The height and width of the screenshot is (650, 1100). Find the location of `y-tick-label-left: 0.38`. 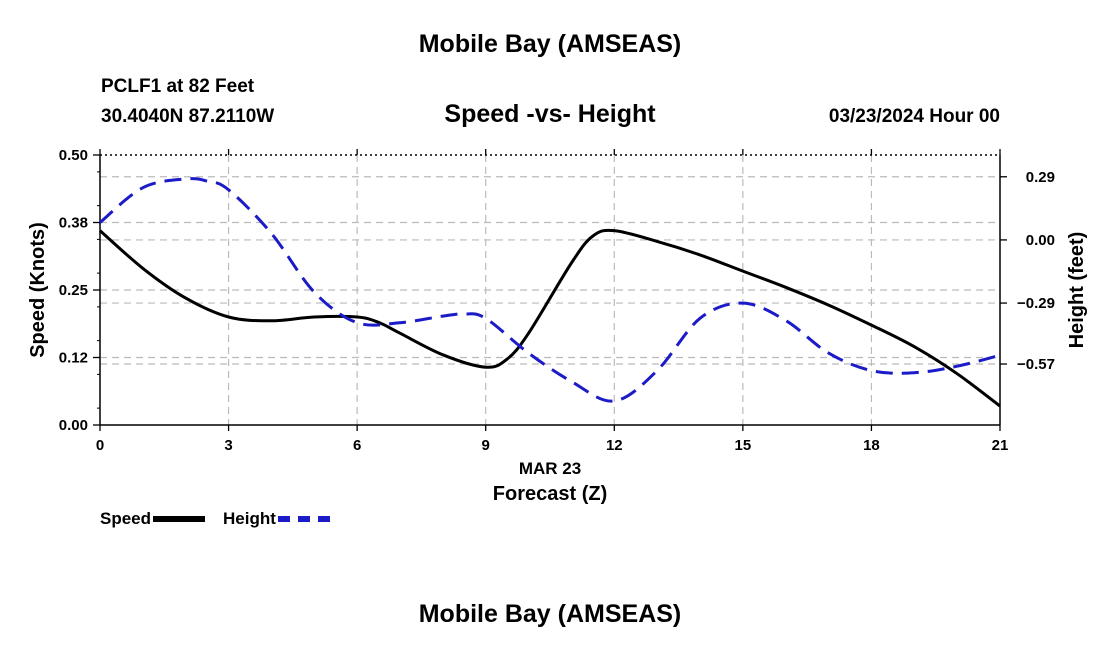

y-tick-label-left: 0.38 is located at coordinates (73, 223).